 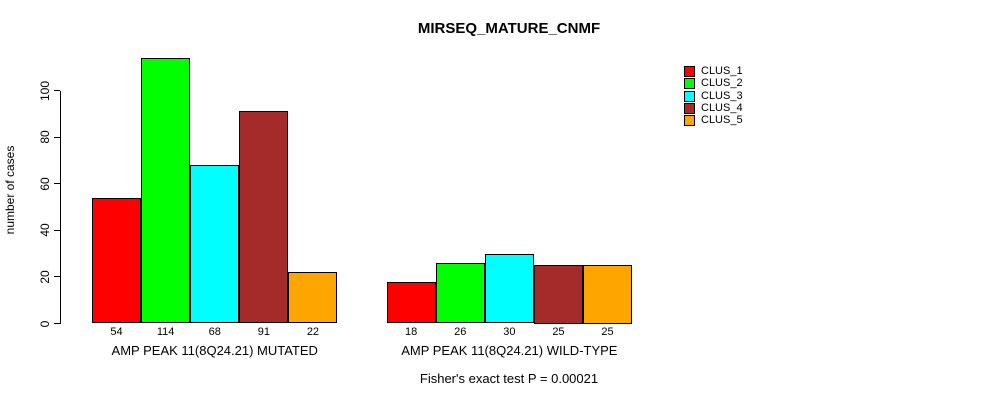 What do you see at coordinates (722, 95) in the screenshot?
I see `legend-label-clus_3: CLUS_3` at bounding box center [722, 95].